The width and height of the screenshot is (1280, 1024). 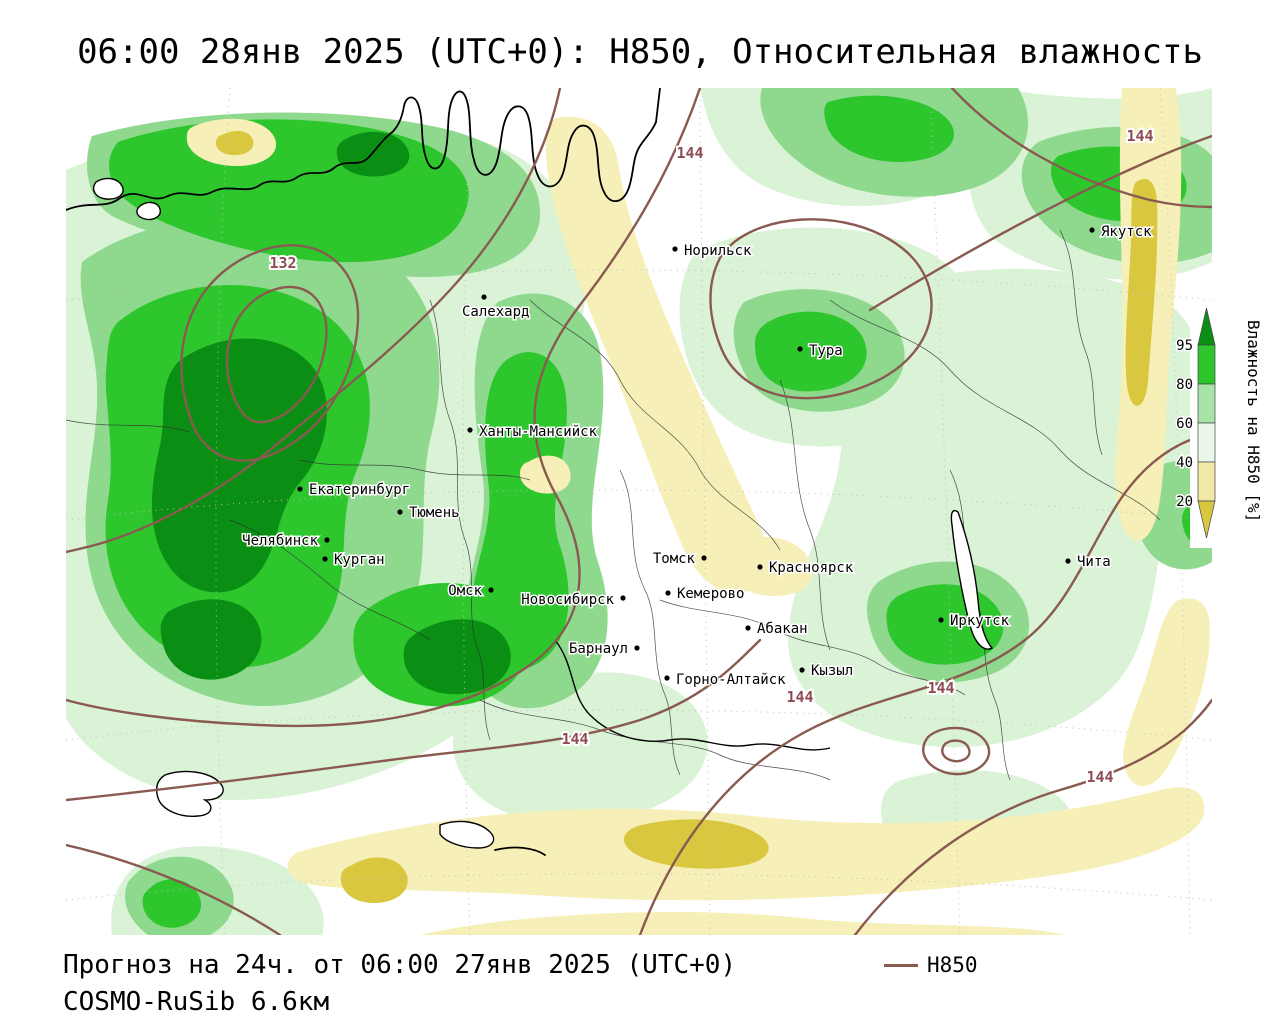 I want to click on coast-line, so click(x=363, y=149).